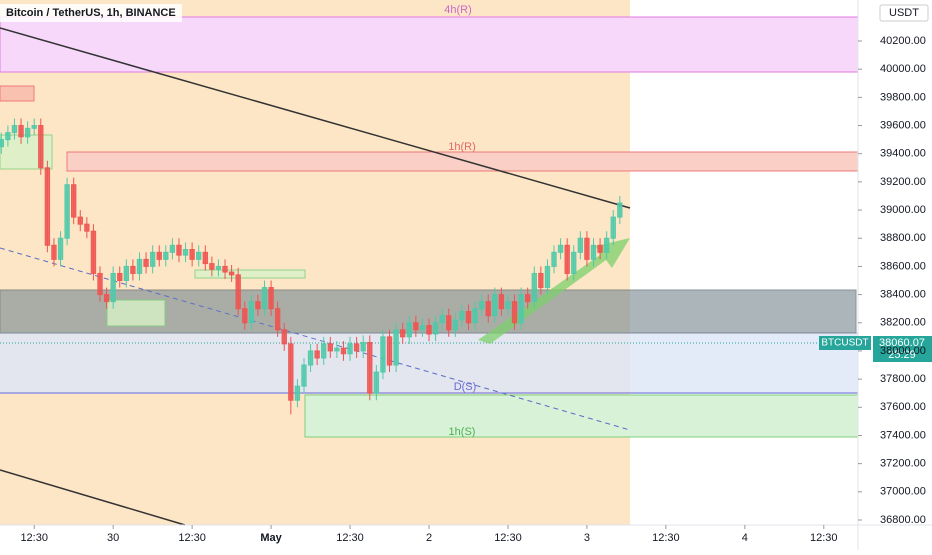  I want to click on trend-line, so click(93, 497).